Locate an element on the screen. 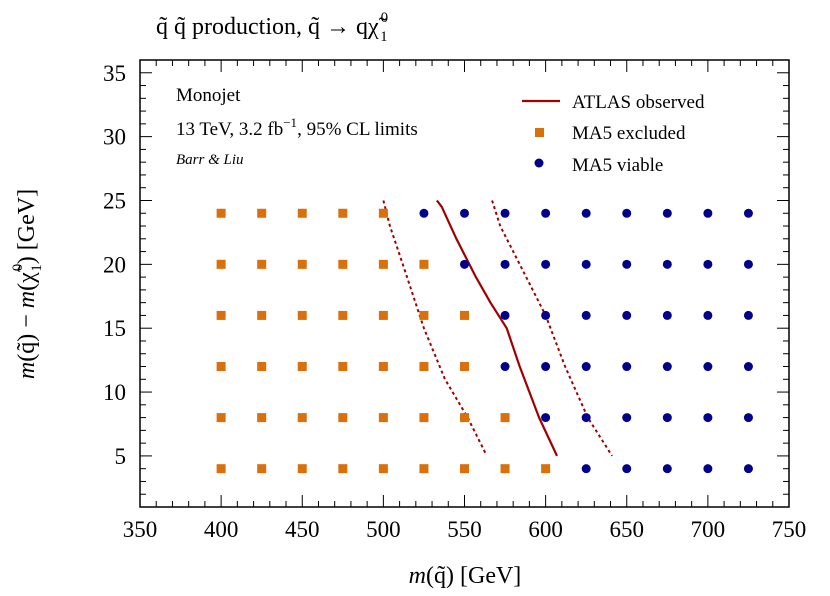 The image size is (830, 596). y-axis-title: m(q̃) − m(χ̃0 1) [GeV] is located at coordinates (27, 284).